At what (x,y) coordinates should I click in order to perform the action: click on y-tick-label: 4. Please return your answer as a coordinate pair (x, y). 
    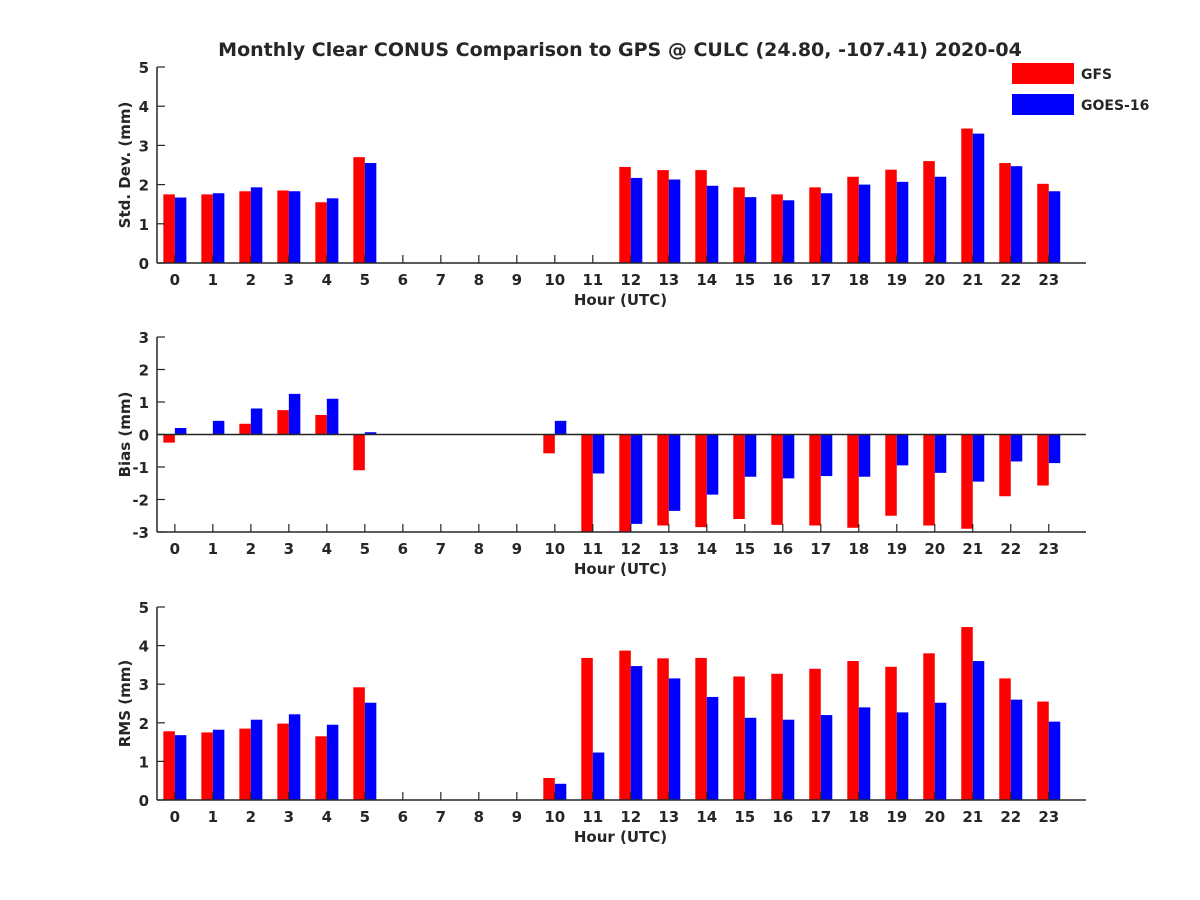
    Looking at the image, I should click on (144, 107).